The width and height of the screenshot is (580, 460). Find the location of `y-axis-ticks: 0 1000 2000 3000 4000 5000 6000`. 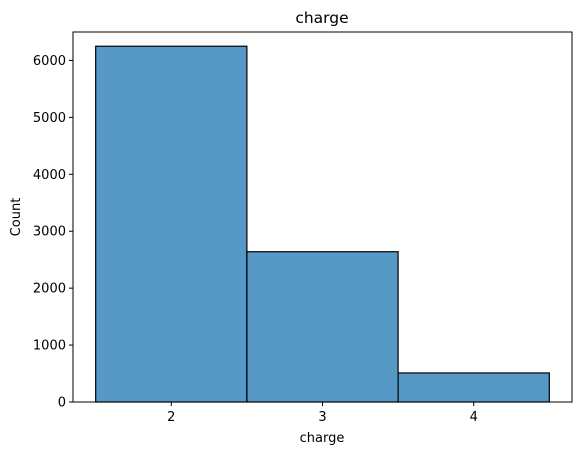

y-axis-ticks: 0 1000 2000 3000 4000 5000 6000 is located at coordinates (53, 232).